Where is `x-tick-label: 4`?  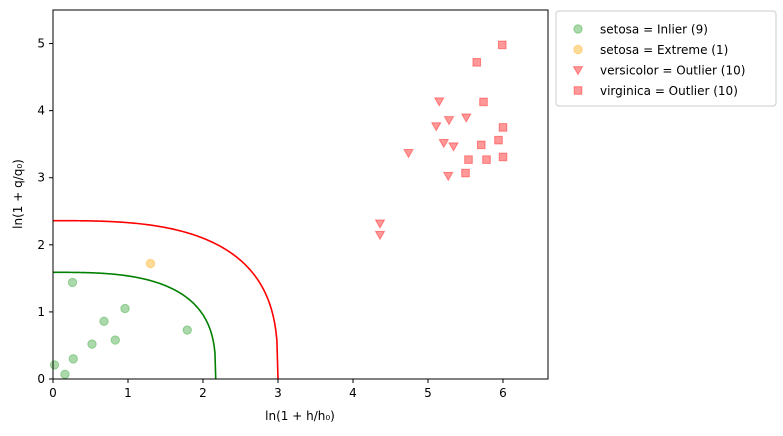 x-tick-label: 4 is located at coordinates (353, 393).